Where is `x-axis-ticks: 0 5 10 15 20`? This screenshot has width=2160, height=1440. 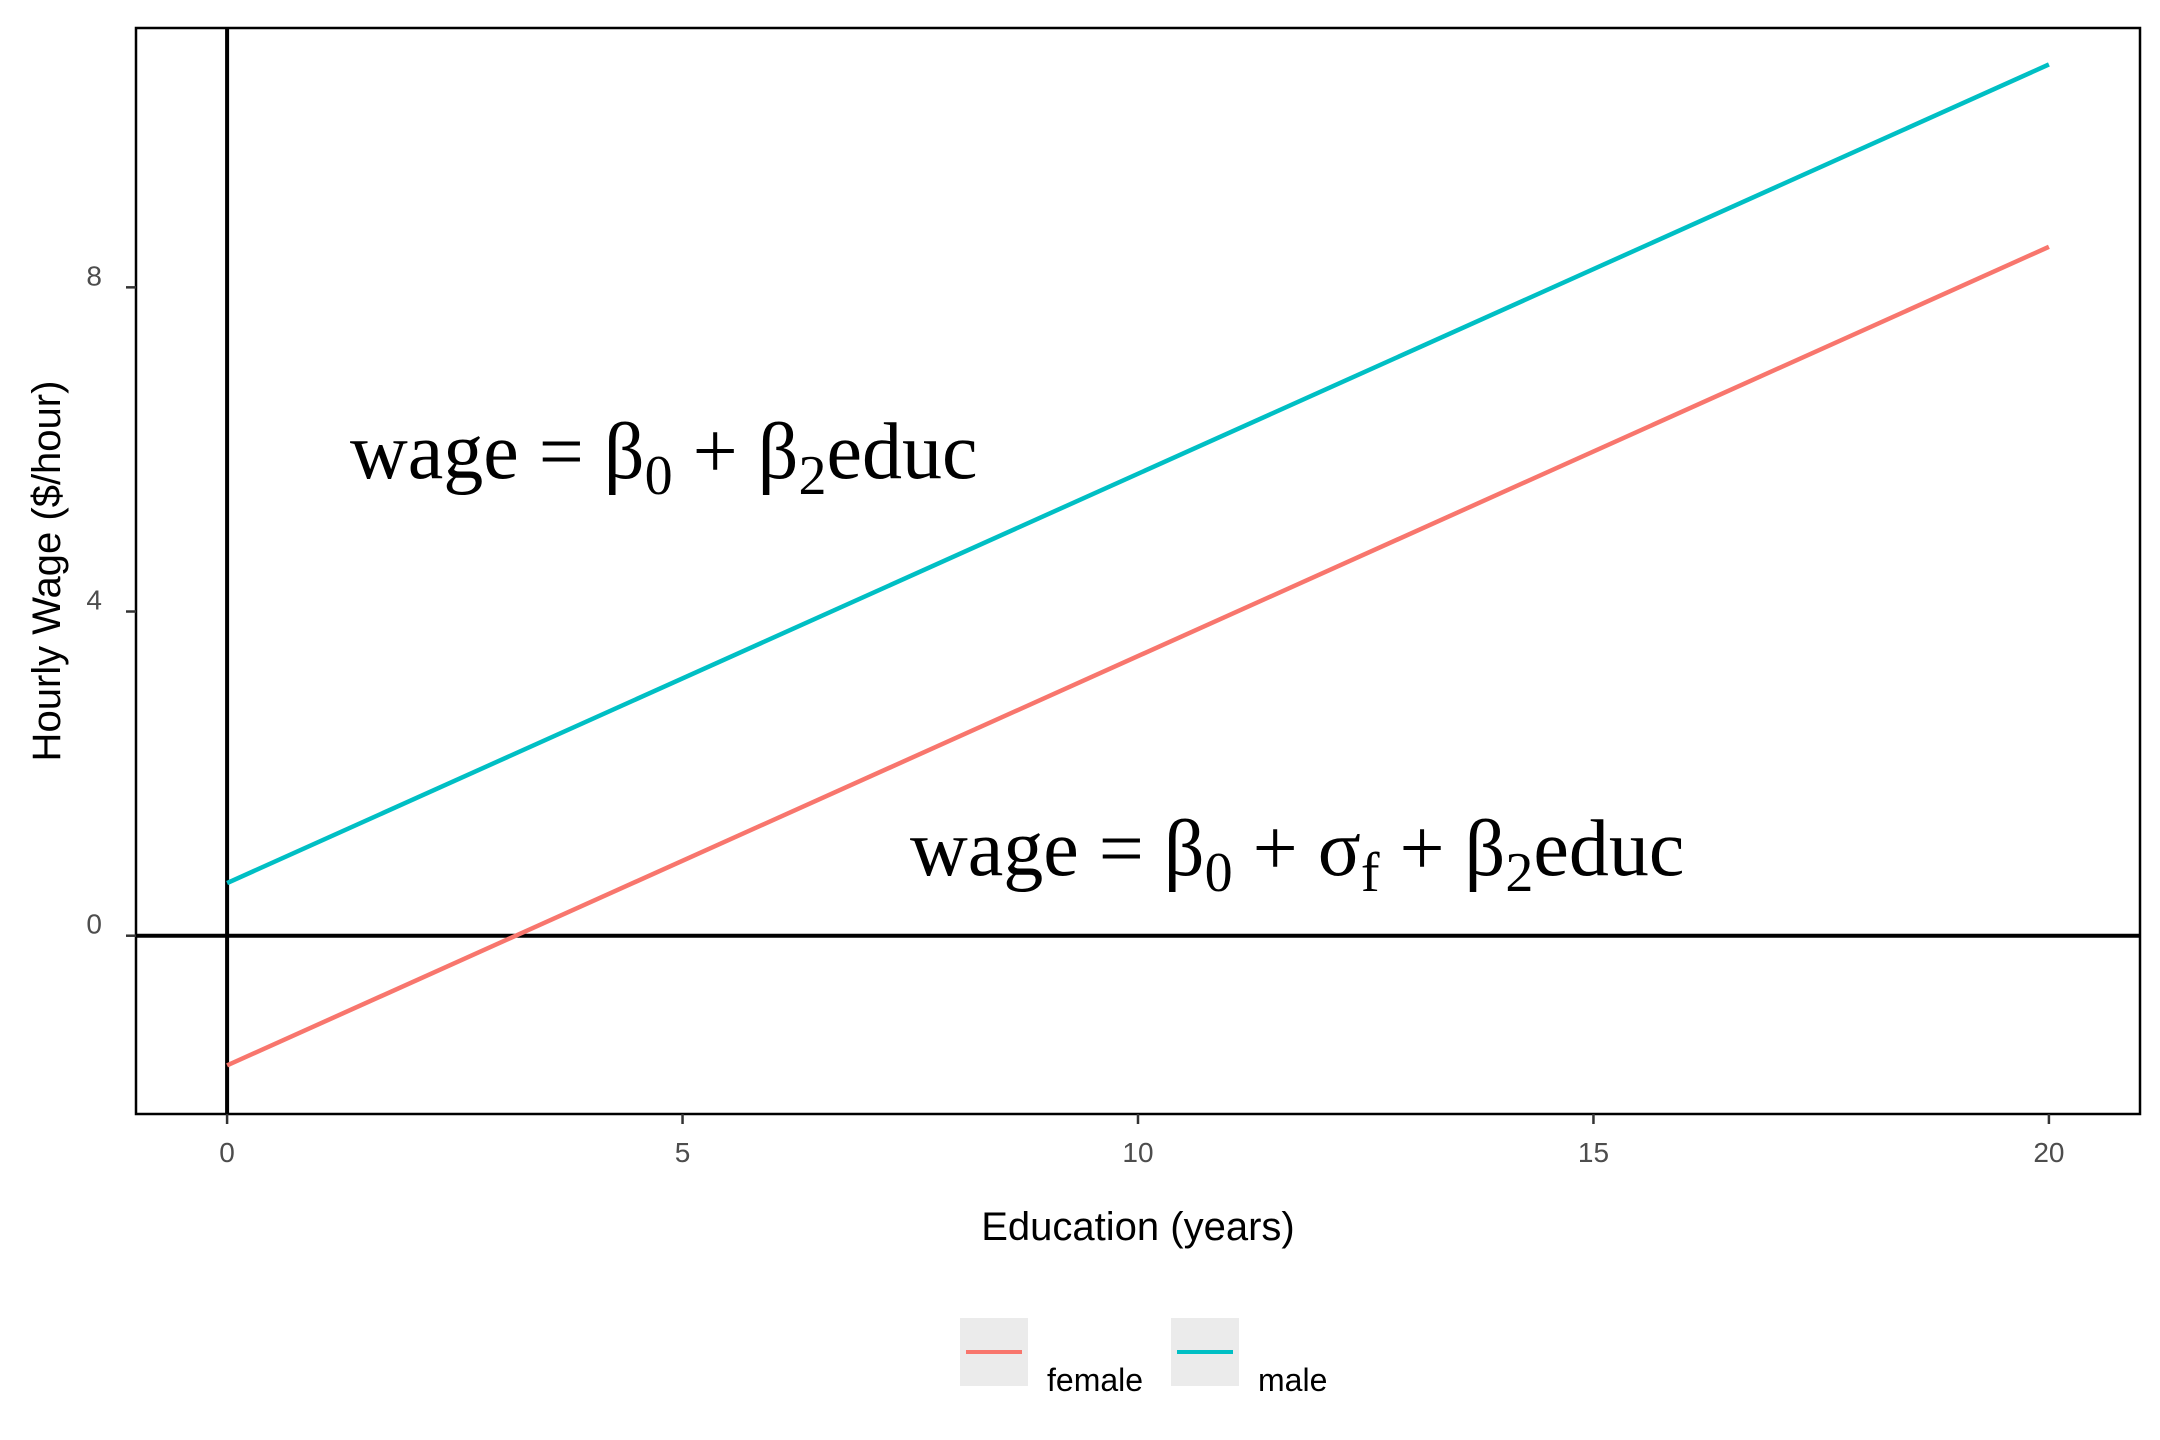 x-axis-ticks: 0 5 10 15 20 is located at coordinates (1141, 1141).